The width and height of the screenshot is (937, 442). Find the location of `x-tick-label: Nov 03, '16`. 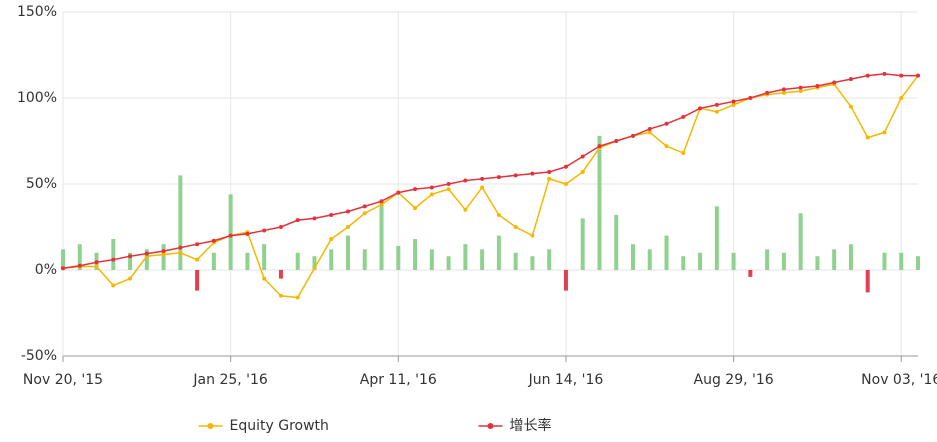

x-tick-label: Nov 03, '16 is located at coordinates (899, 380).